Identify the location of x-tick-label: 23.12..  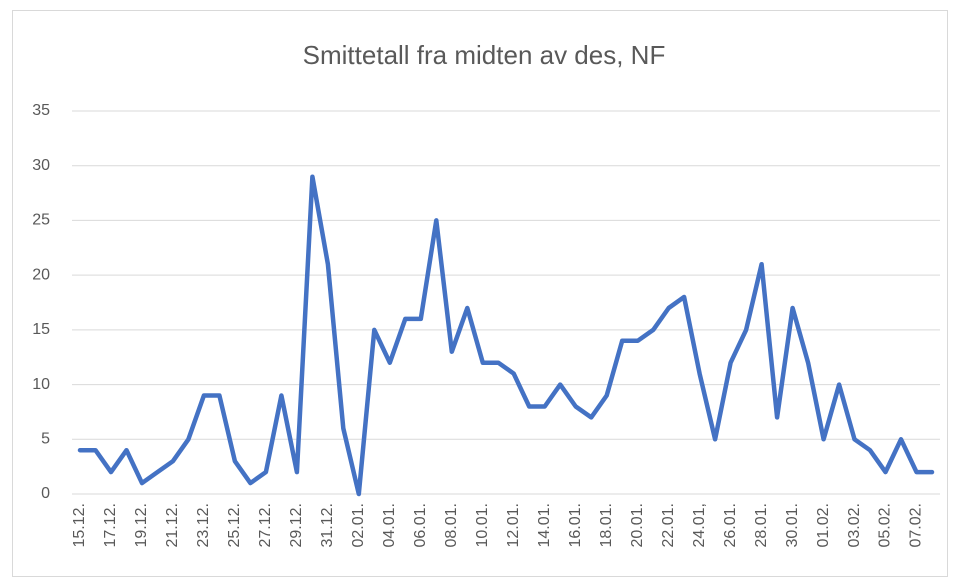
(203, 525).